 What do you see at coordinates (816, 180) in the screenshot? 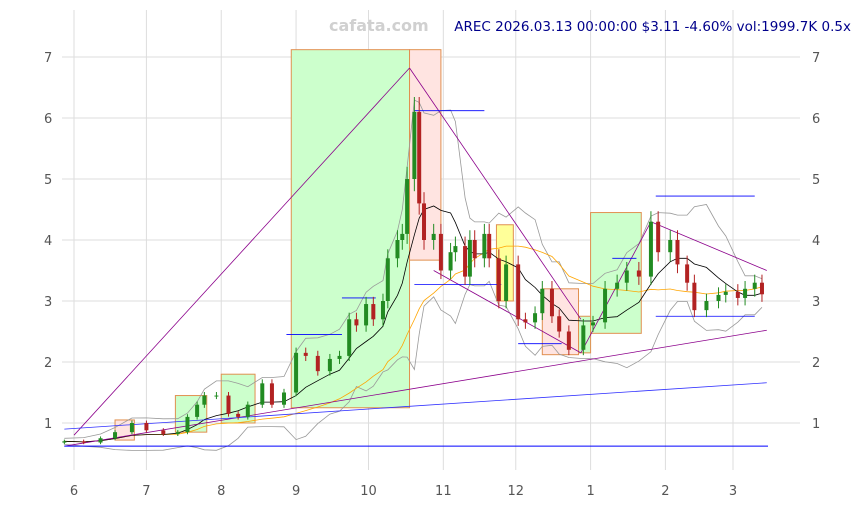
I see `y-tick-label-right: 5` at bounding box center [816, 180].